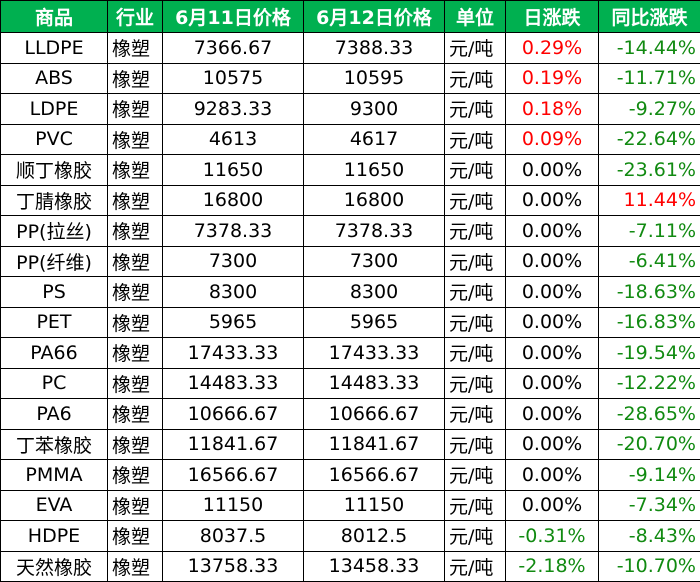  I want to click on table-row: PET 橡塑 5965 5965 元/吨 0.00% -16.83%, so click(350, 322).